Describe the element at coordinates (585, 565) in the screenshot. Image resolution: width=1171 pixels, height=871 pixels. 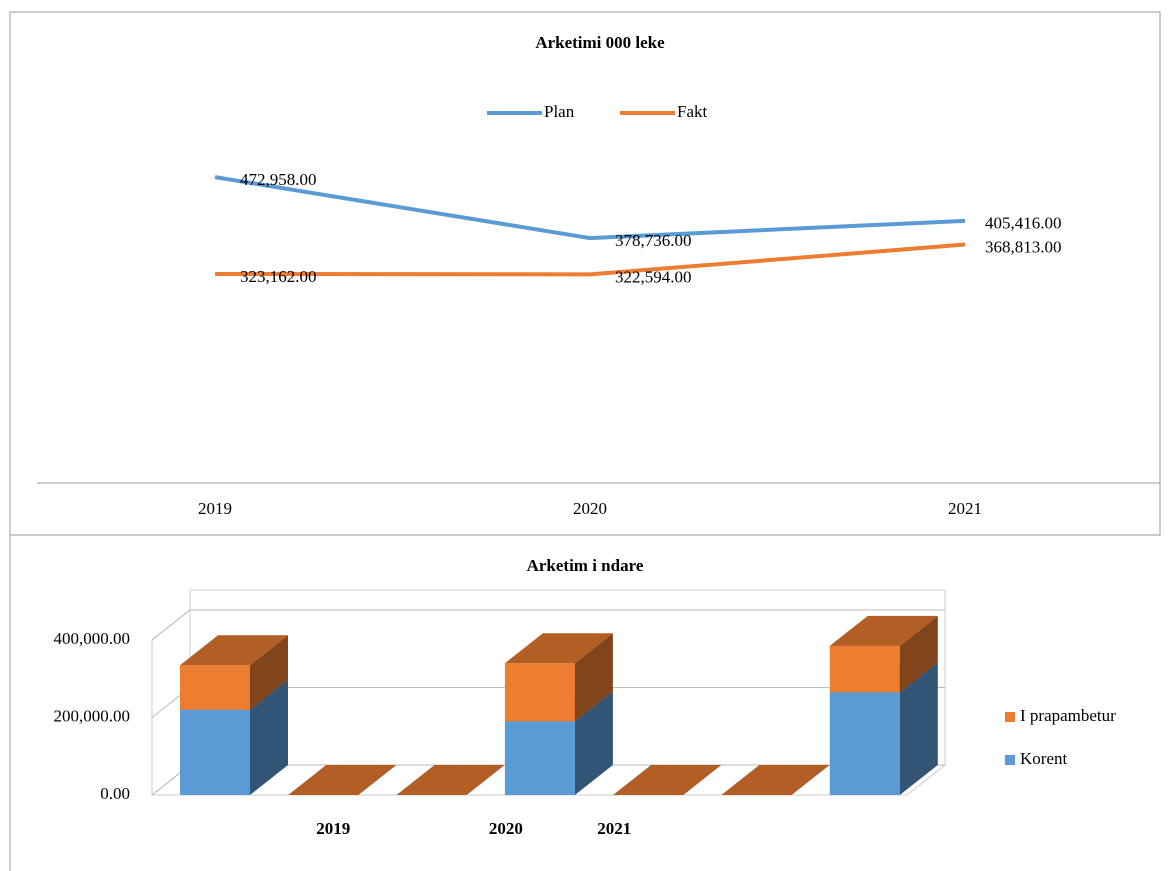
I see `chart-title: Arketim i ndare` at that location.